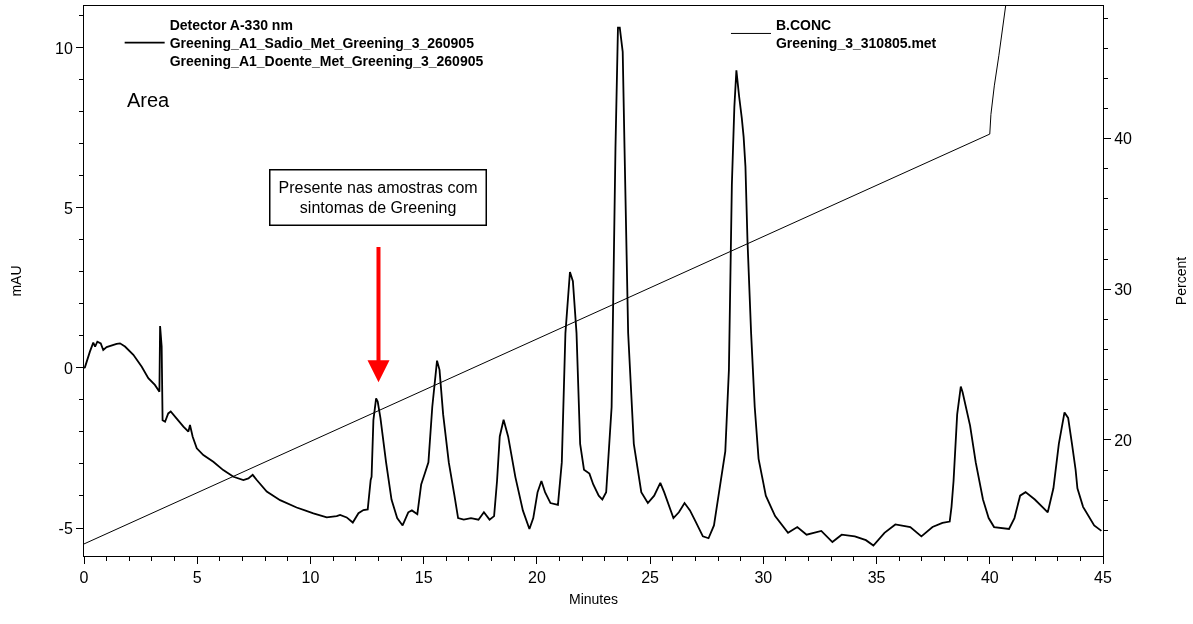  I want to click on y-tick-label: 5, so click(68, 208).